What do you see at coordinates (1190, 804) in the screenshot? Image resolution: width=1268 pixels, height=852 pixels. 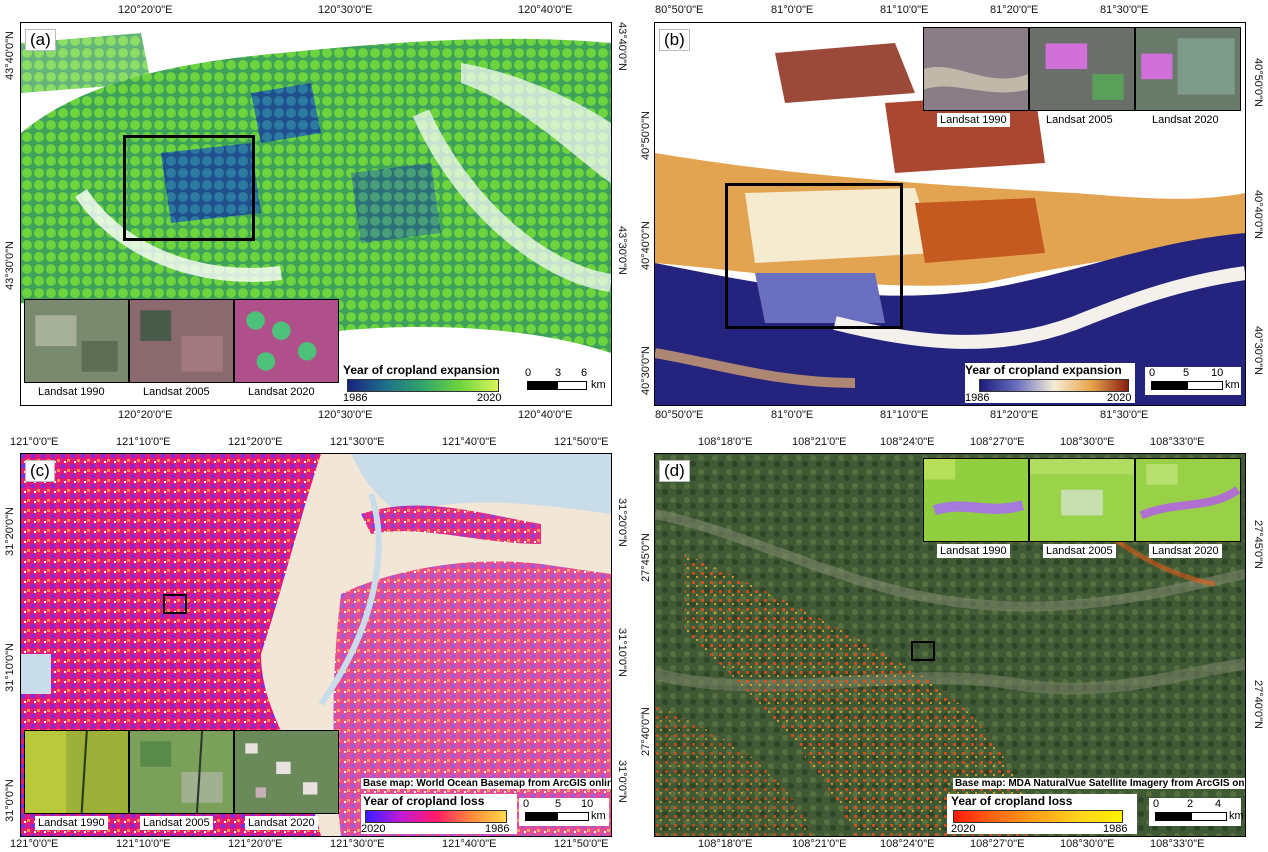 I see `scale-label: 2` at bounding box center [1190, 804].